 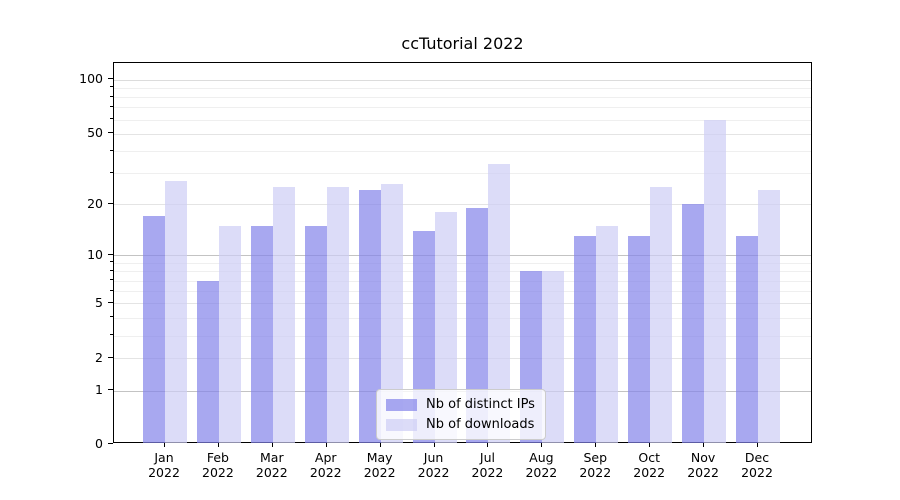 What do you see at coordinates (380, 445) in the screenshot?
I see `x-tick-may` at bounding box center [380, 445].